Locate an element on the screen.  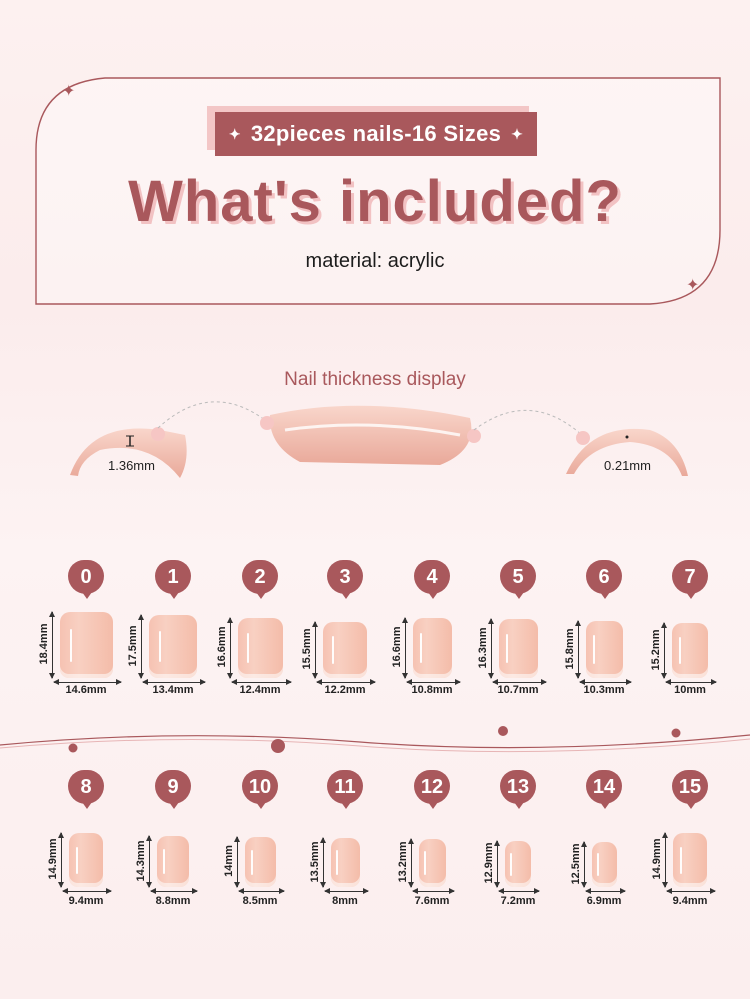
size-number-tag: 15 is located at coordinates (690, 789).